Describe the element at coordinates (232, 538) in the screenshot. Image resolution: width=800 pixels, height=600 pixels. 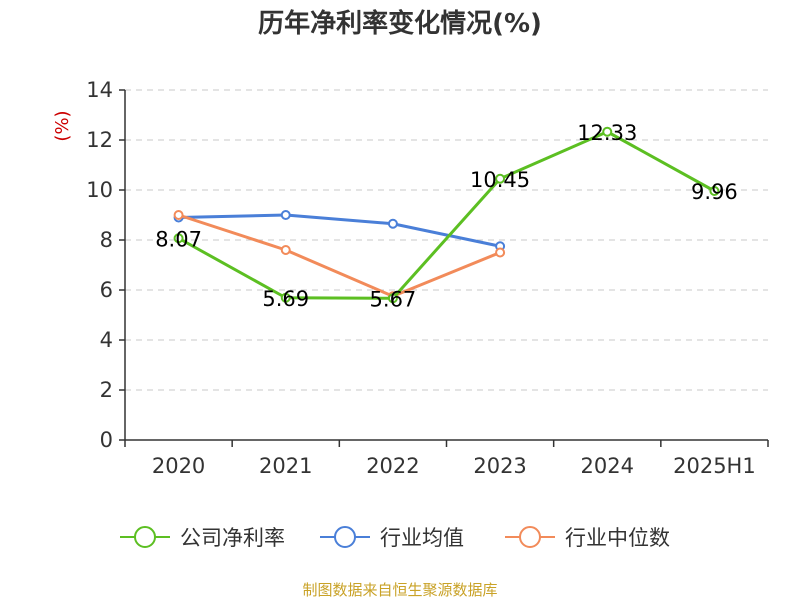
I see `legend-label: 公司净利率` at that location.